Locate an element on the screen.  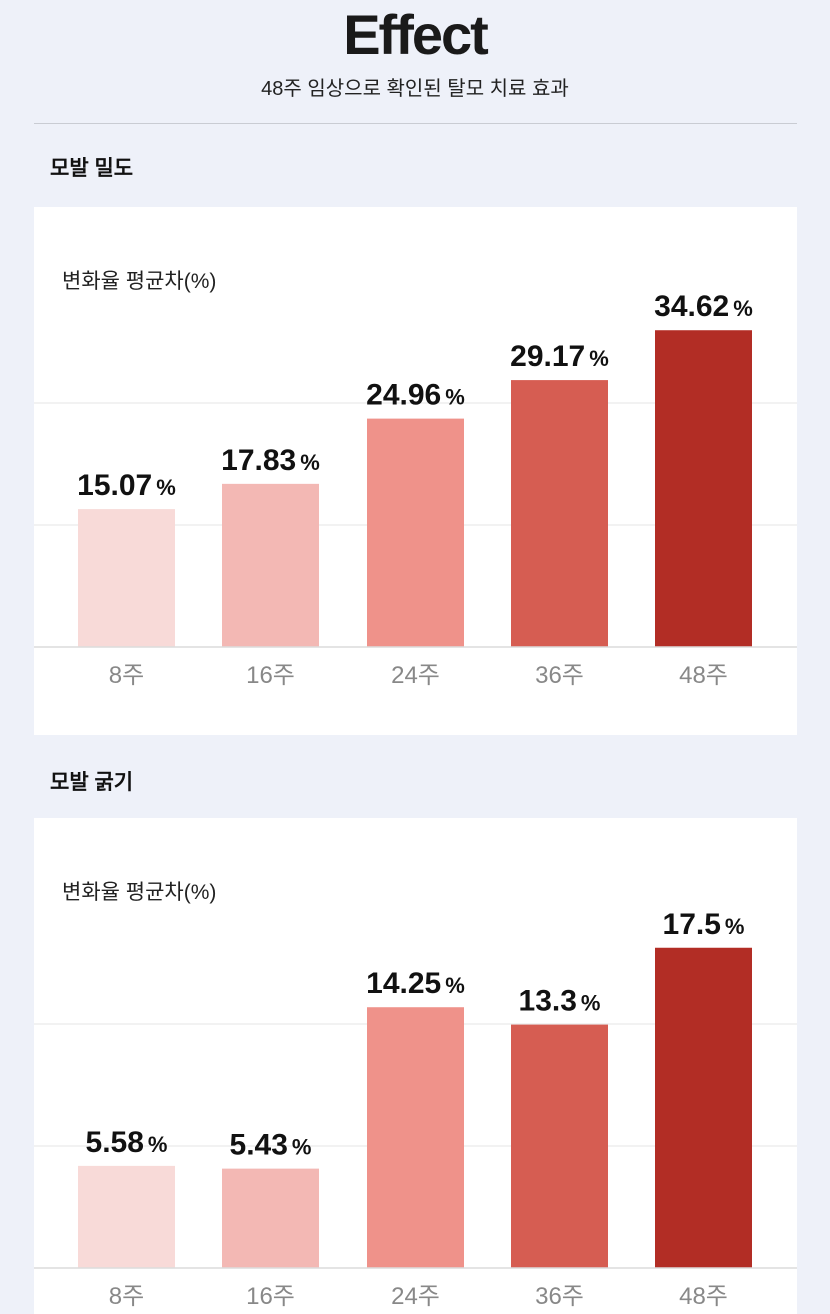
data-label: 14.25% is located at coordinates (415, 983).